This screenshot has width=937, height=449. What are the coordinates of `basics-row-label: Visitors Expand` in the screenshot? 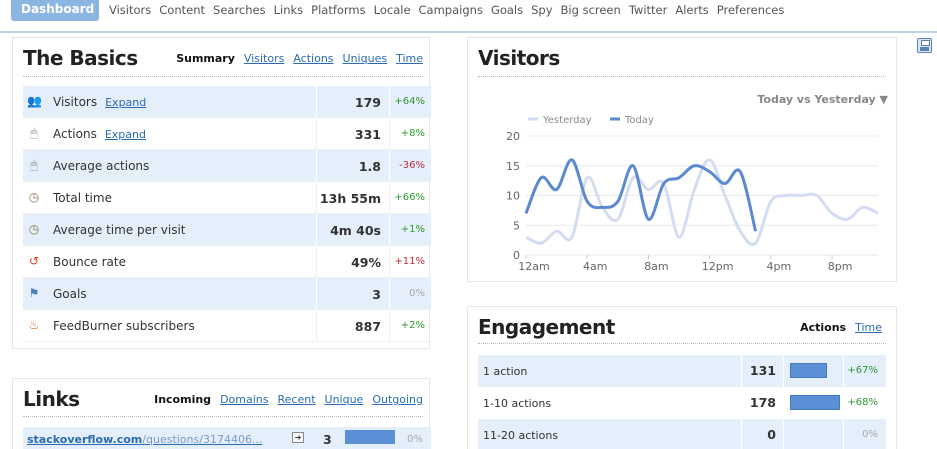 It's located at (100, 102).